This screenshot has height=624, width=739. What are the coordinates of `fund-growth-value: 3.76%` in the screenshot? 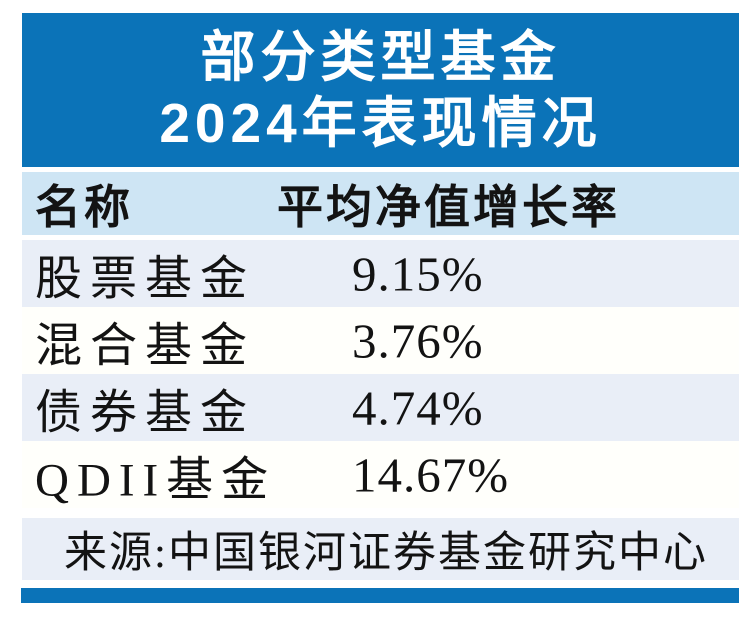 It's located at (418, 340).